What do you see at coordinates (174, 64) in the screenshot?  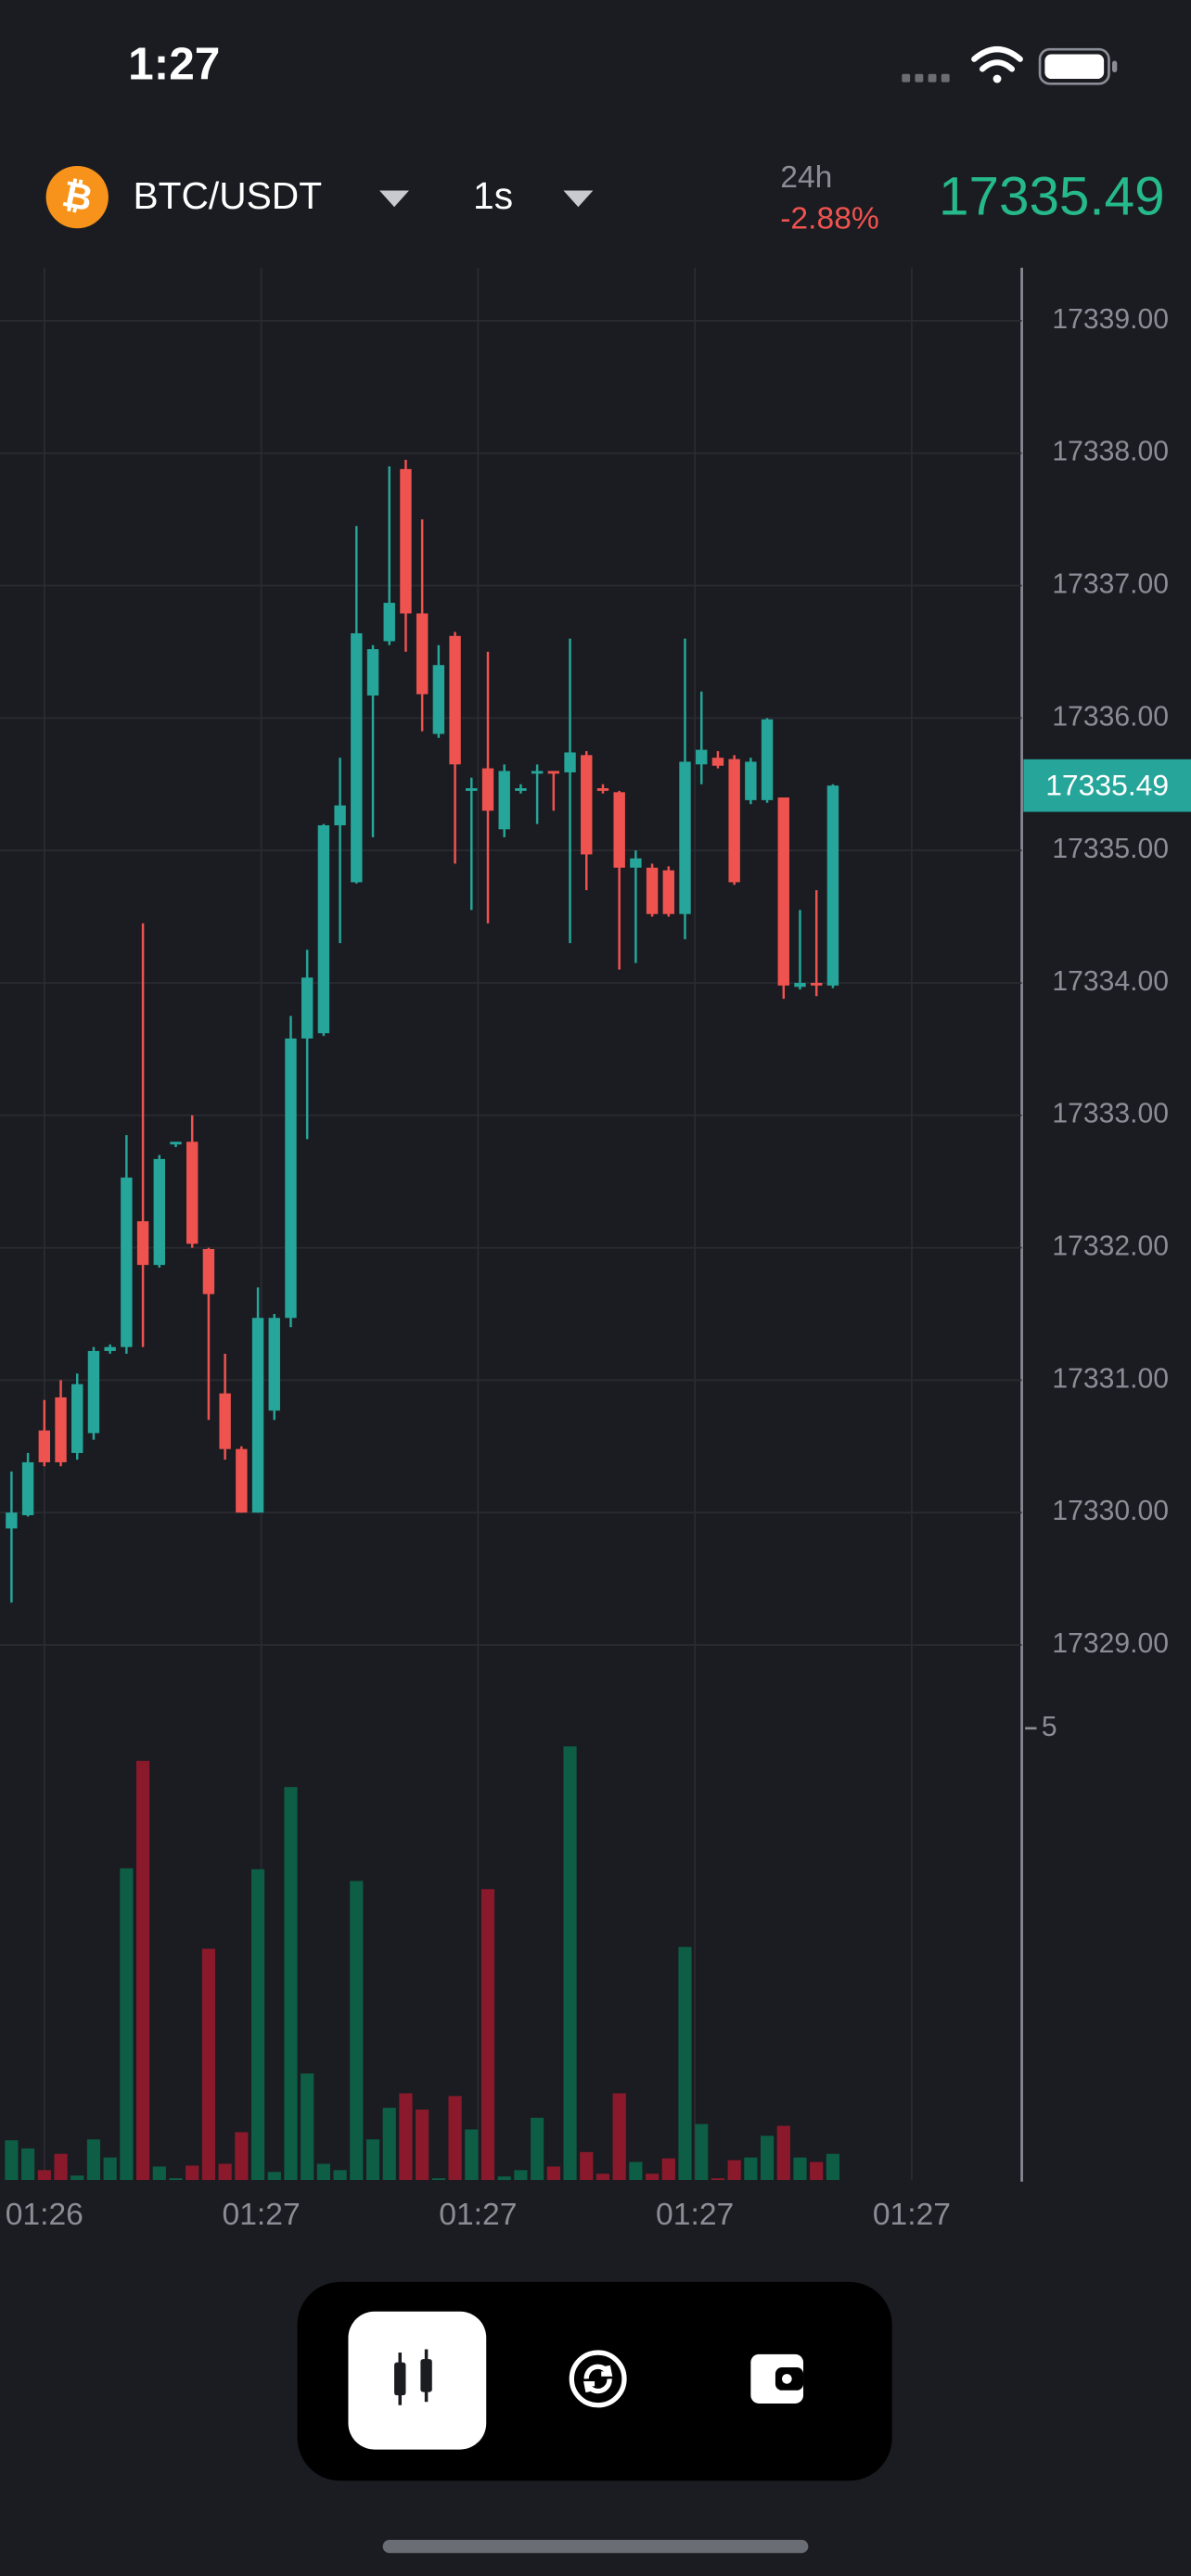 I see `status-time: 1:27` at bounding box center [174, 64].